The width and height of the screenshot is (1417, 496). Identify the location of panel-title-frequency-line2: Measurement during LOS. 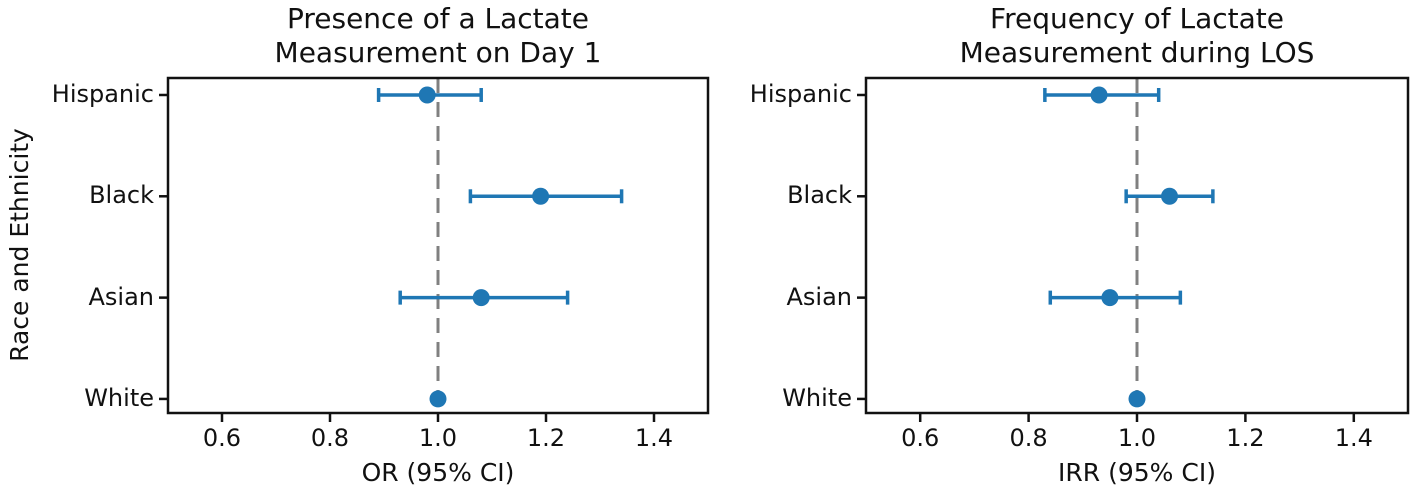
(1137, 52).